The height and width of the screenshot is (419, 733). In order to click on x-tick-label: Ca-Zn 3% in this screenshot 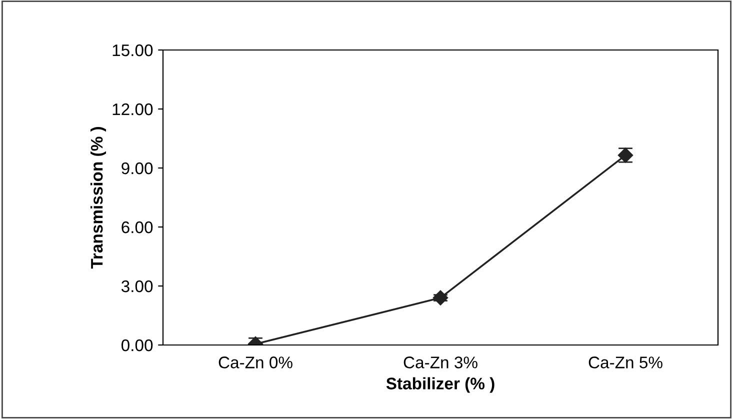, I will do `click(441, 362)`.